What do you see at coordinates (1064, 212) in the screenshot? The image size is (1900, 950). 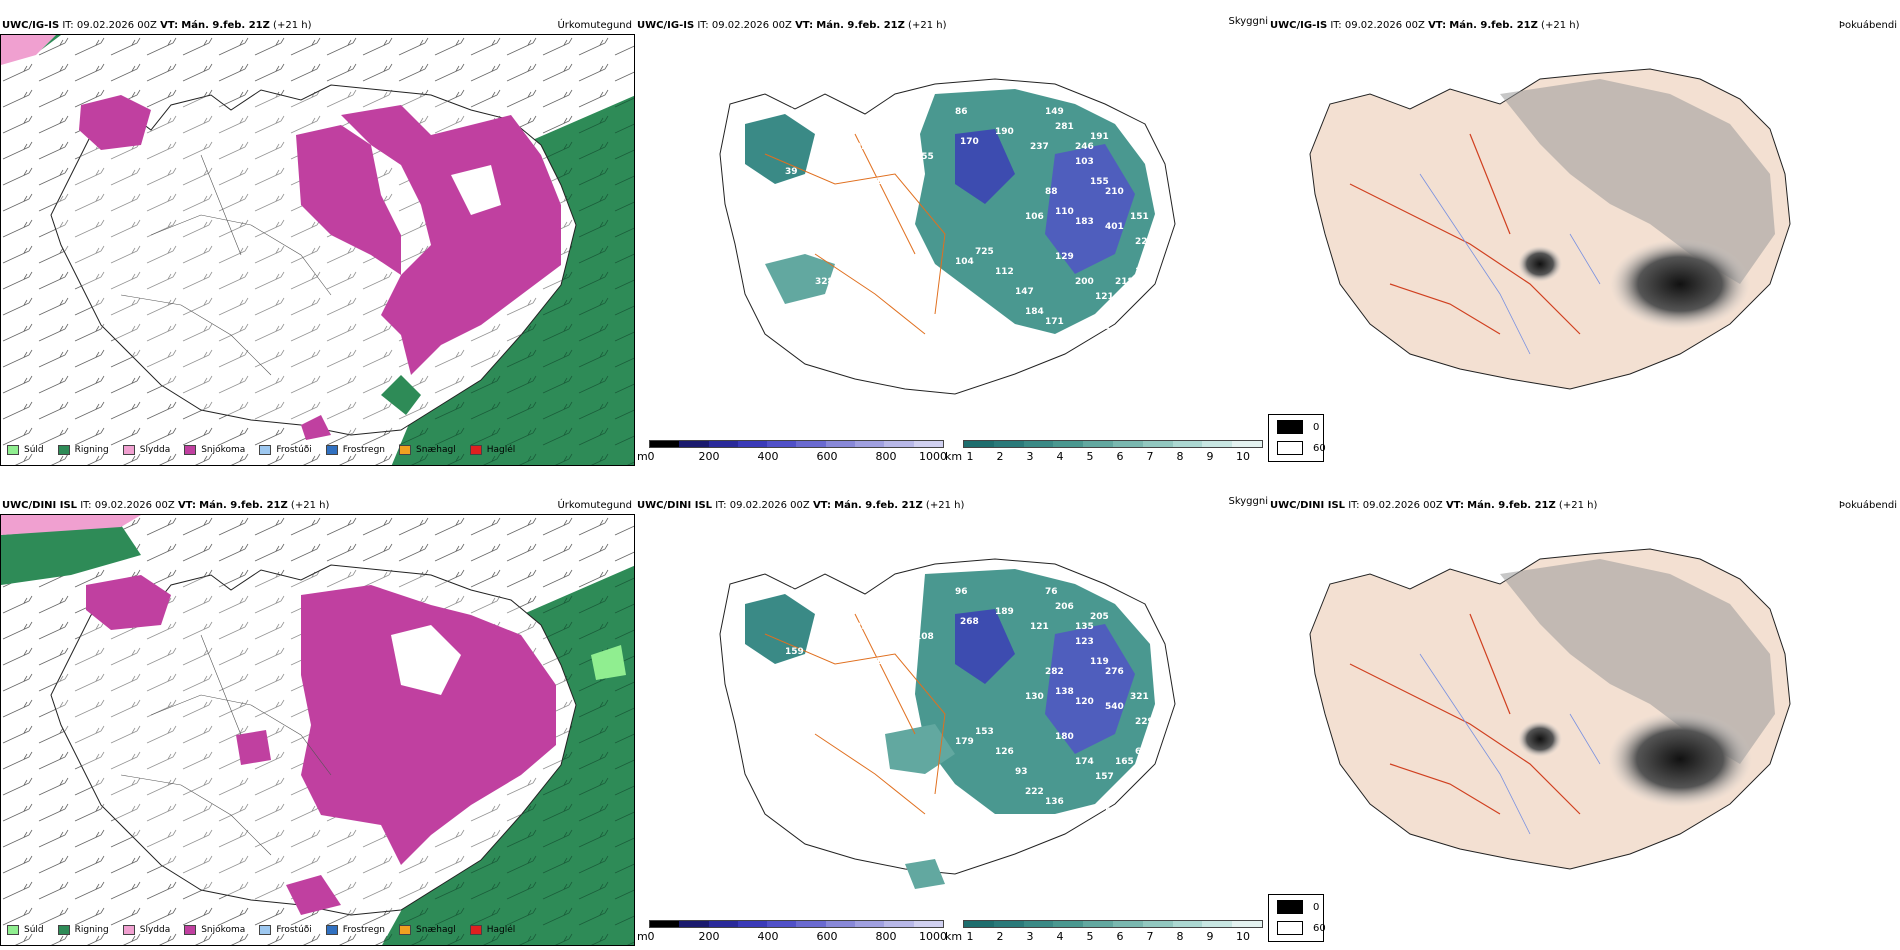 I see `cloudbase-value-label: 110` at bounding box center [1064, 212].